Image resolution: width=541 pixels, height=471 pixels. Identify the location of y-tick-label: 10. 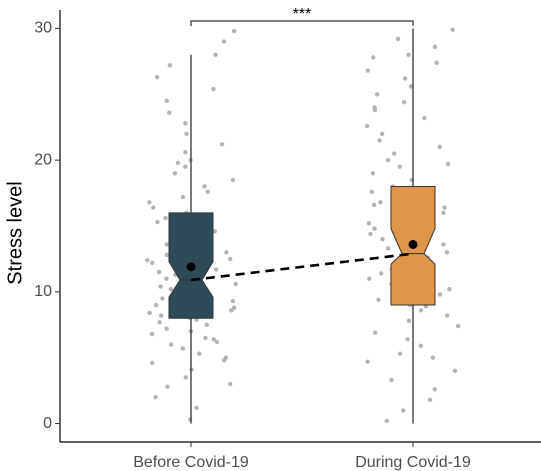
(43, 291).